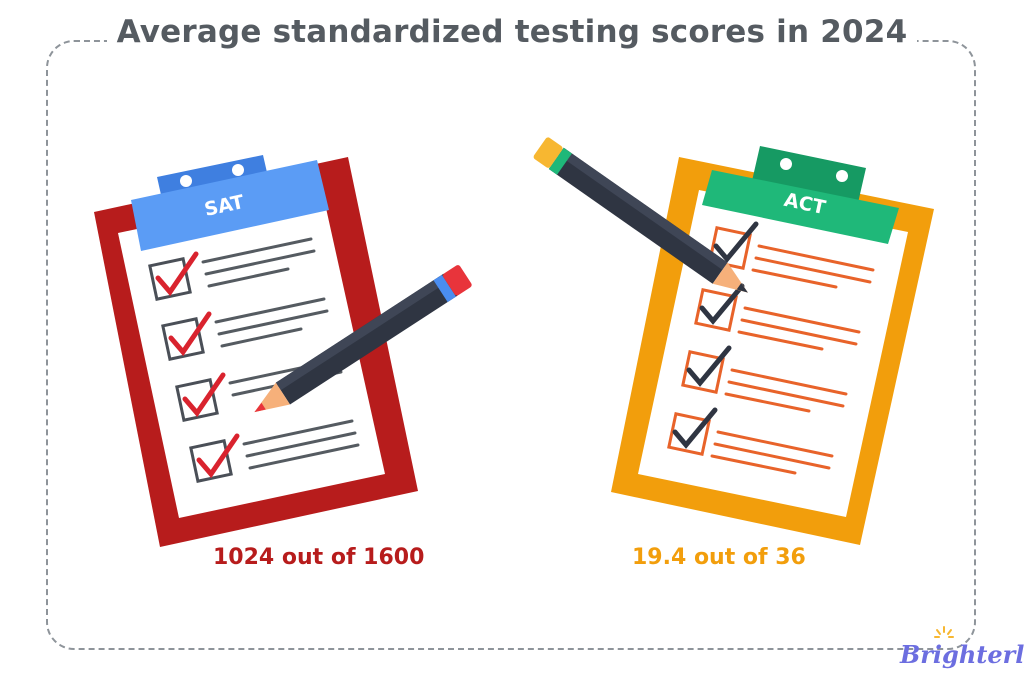 The height and width of the screenshot is (683, 1024). I want to click on act-checklist, so click(771, 348).